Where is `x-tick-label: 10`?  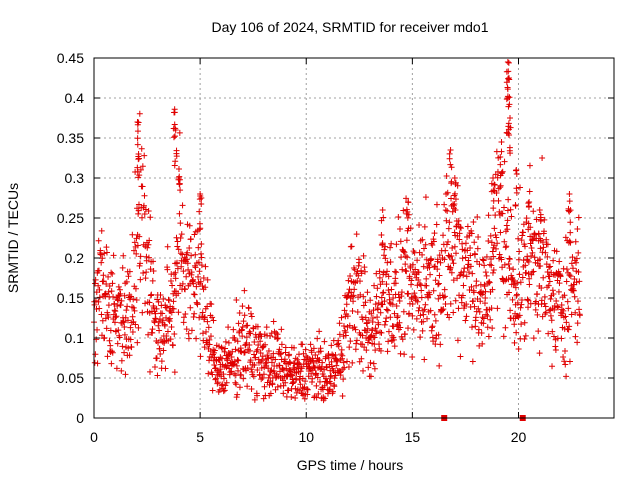 x-tick-label: 10 is located at coordinates (306, 437).